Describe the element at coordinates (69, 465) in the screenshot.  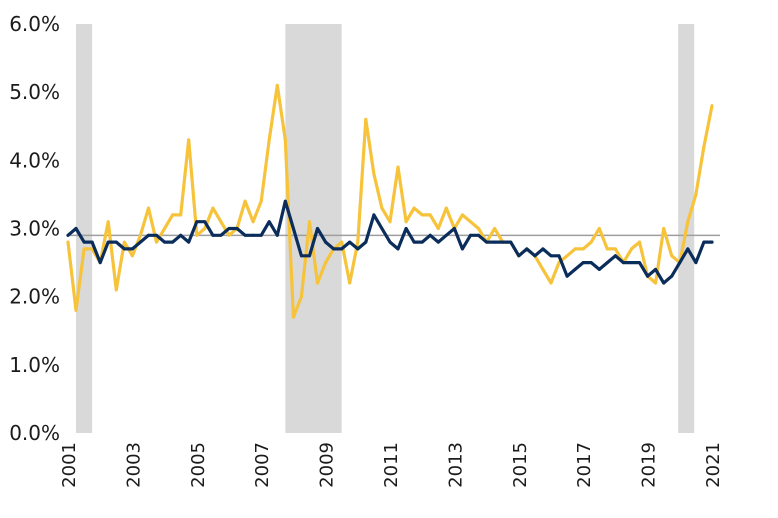
I see `x-tick-label: 2001` at that location.